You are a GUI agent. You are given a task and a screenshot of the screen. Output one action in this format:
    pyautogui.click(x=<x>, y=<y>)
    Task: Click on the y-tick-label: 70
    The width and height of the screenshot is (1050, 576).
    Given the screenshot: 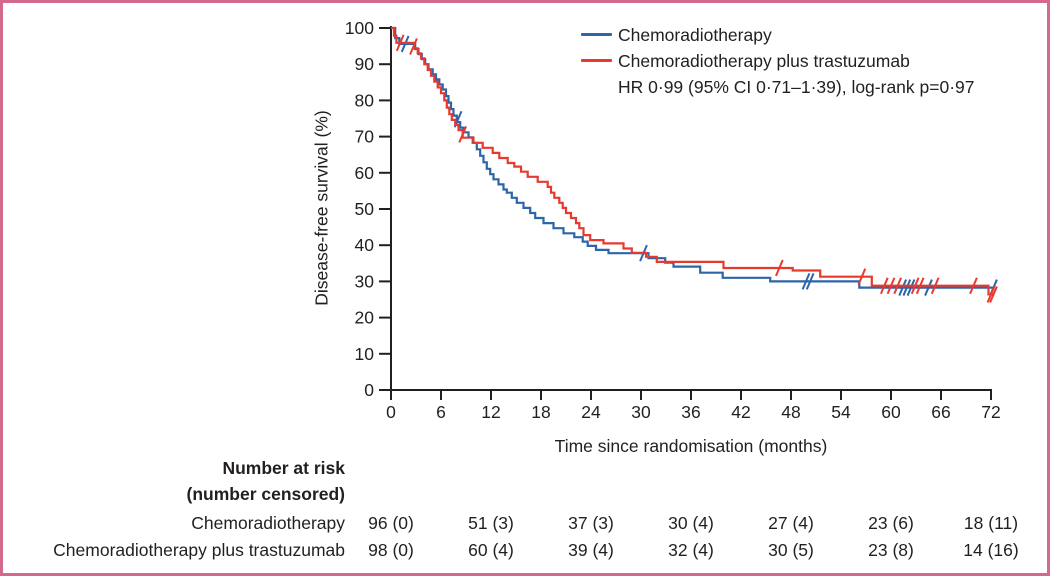 What is the action you would take?
    pyautogui.click(x=365, y=137)
    